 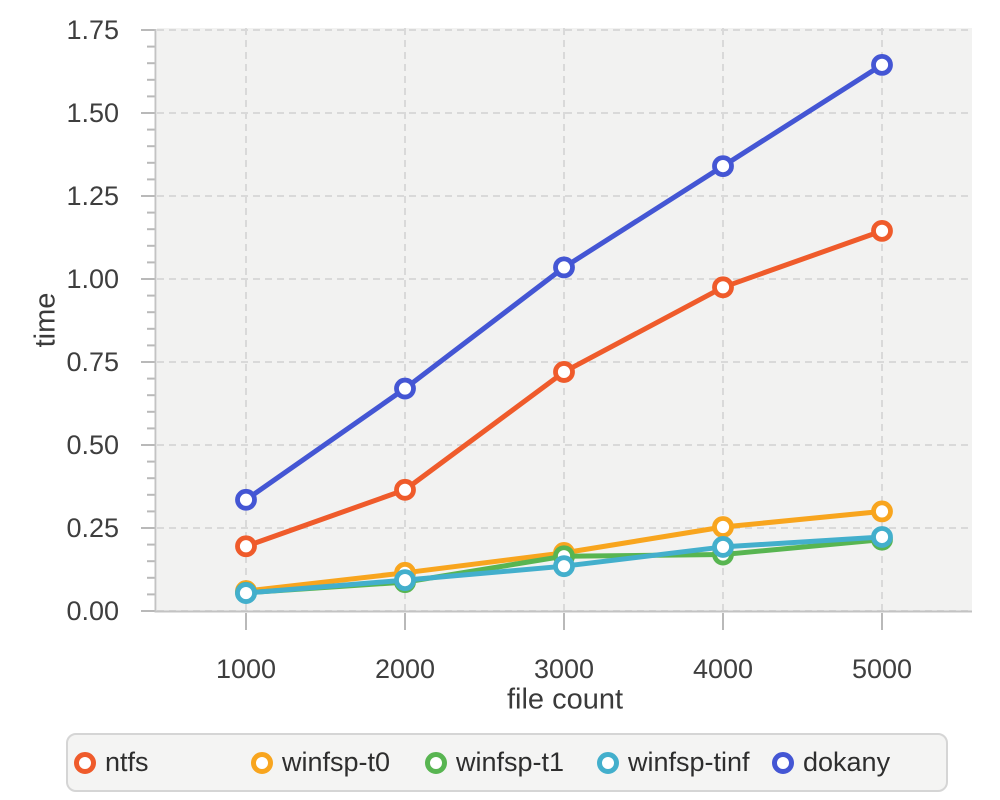 What do you see at coordinates (92, 279) in the screenshot?
I see `y-tick-label: 1.00` at bounding box center [92, 279].